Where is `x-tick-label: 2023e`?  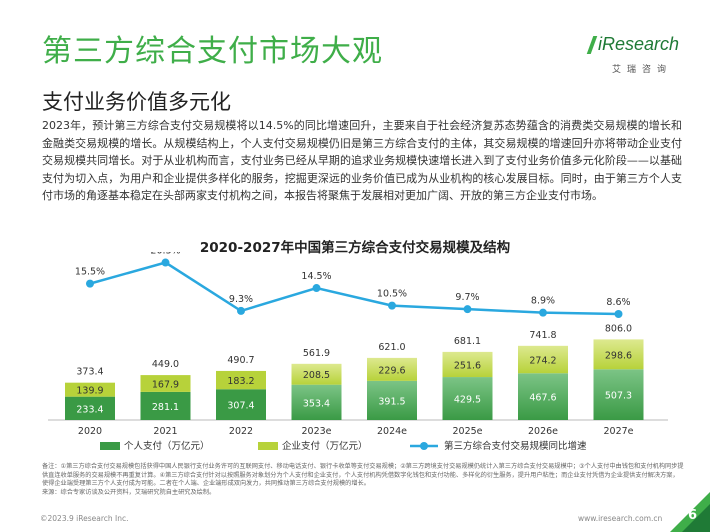
x-tick-label: 2023e is located at coordinates (316, 431).